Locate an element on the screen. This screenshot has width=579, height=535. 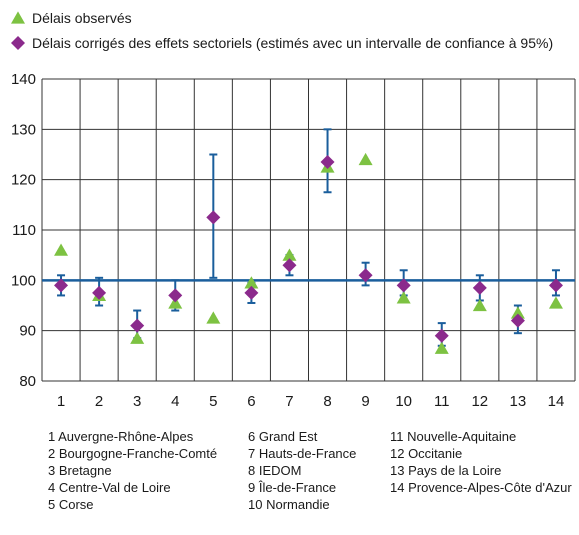
y-tick-label: 110 is located at coordinates (24, 230).